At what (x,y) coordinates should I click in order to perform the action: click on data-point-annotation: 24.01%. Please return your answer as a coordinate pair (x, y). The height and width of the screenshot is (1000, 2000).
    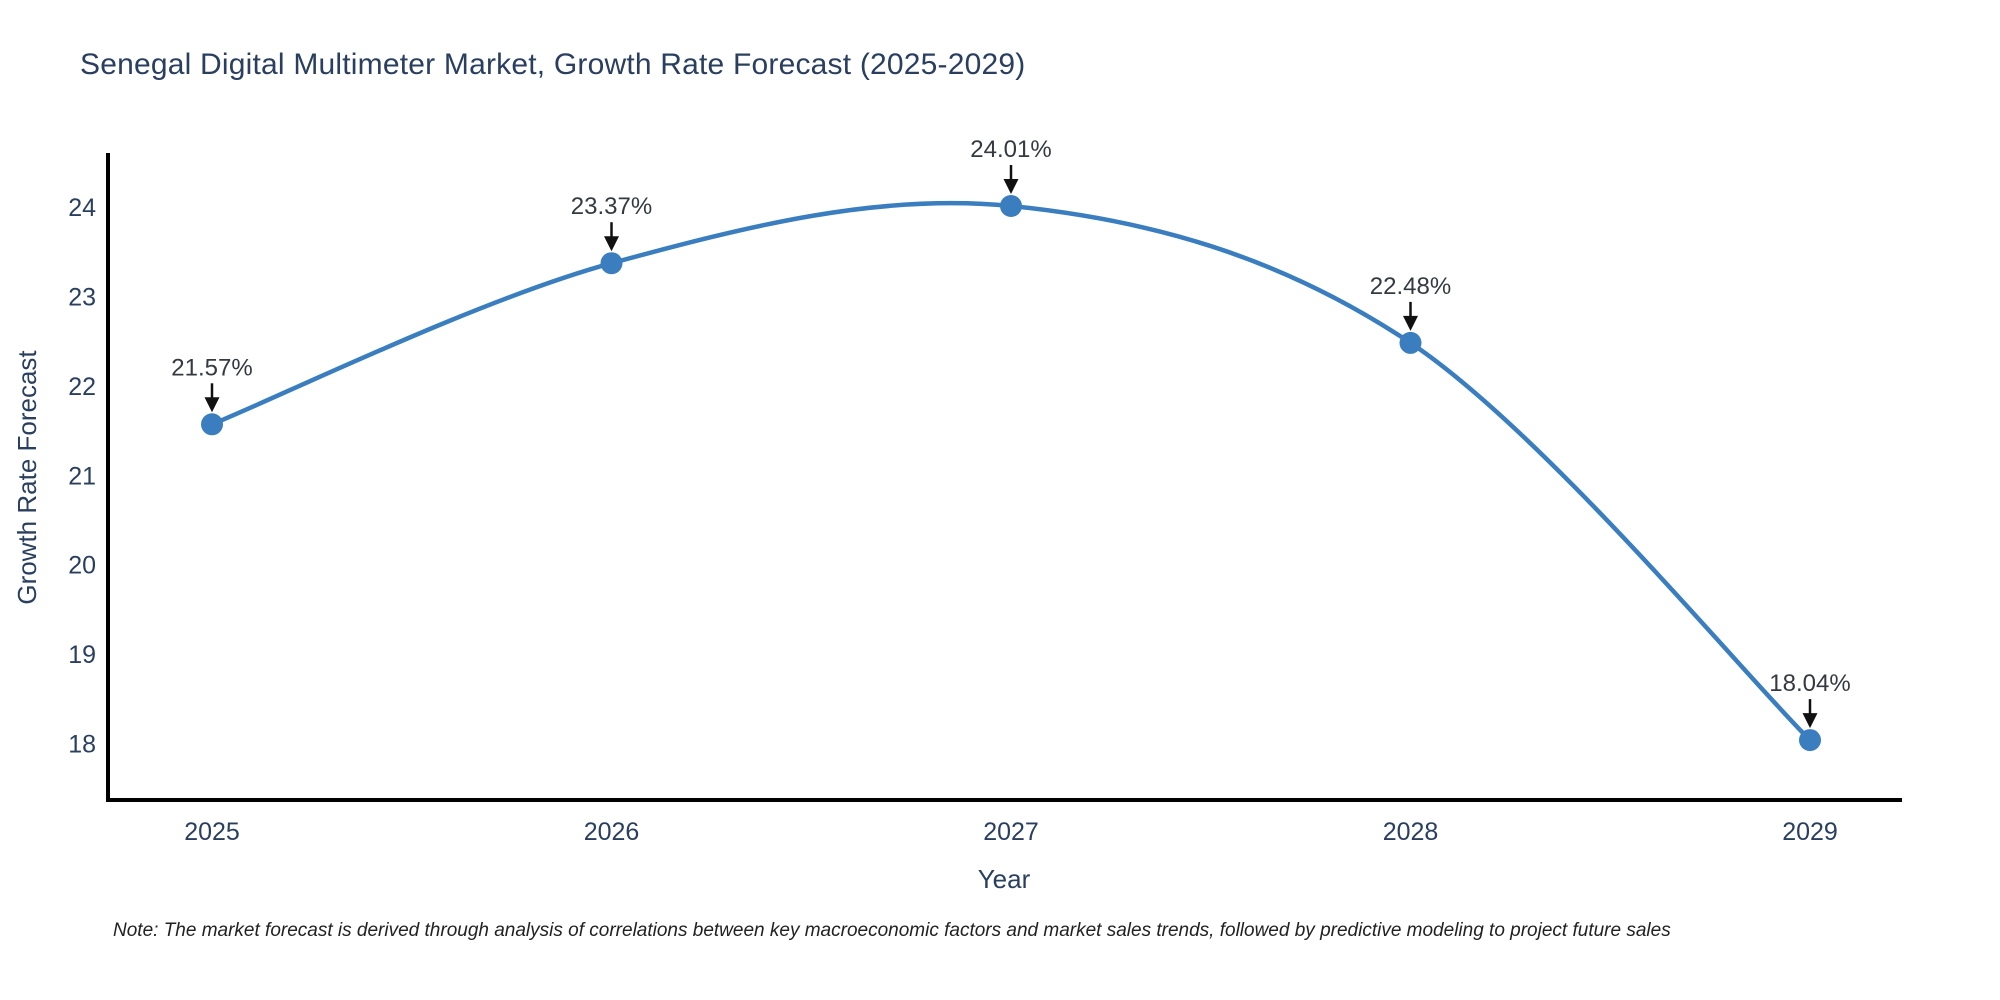
    Looking at the image, I should click on (1011, 165).